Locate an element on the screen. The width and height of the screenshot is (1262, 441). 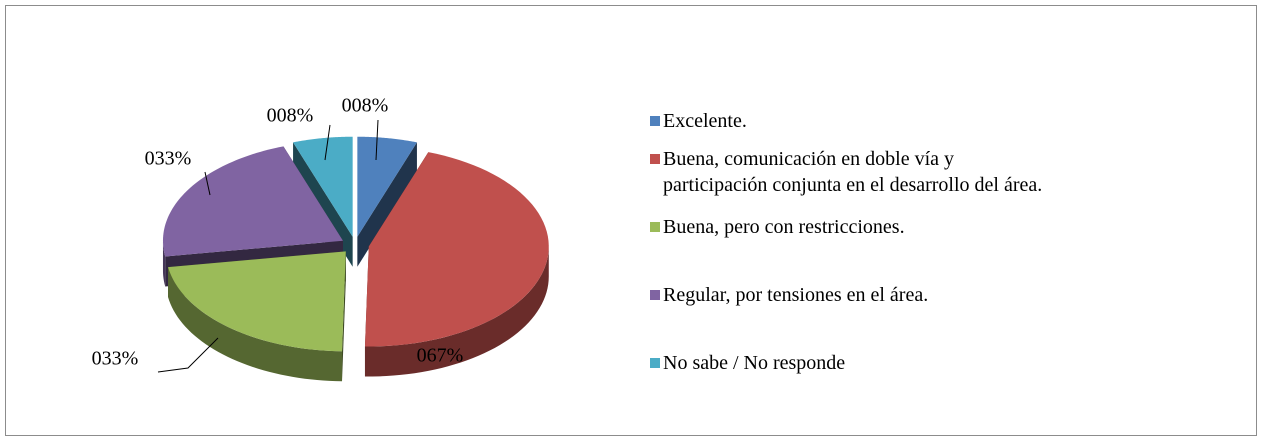
legend-item: Excelente. is located at coordinates (698, 121).